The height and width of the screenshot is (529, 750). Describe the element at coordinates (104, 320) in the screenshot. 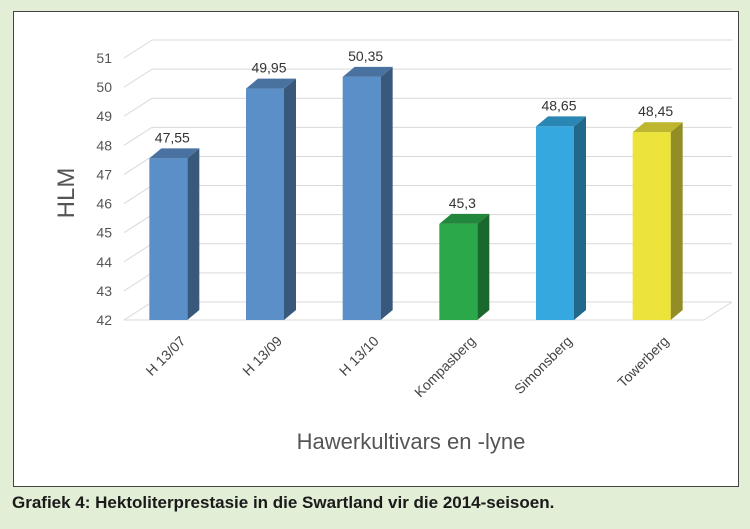

I see `y-tick-label: 42` at that location.